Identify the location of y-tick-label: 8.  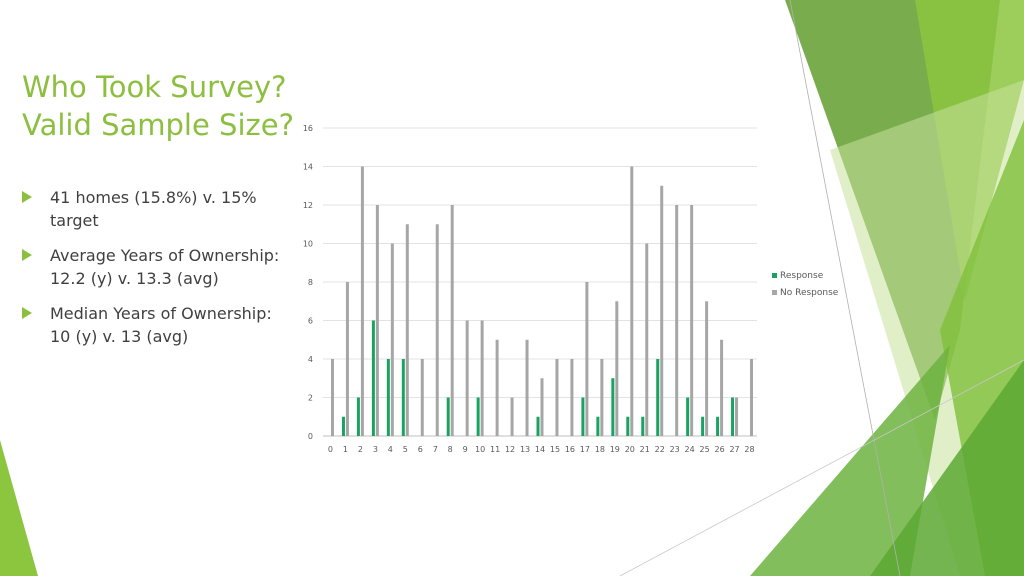
(310, 282).